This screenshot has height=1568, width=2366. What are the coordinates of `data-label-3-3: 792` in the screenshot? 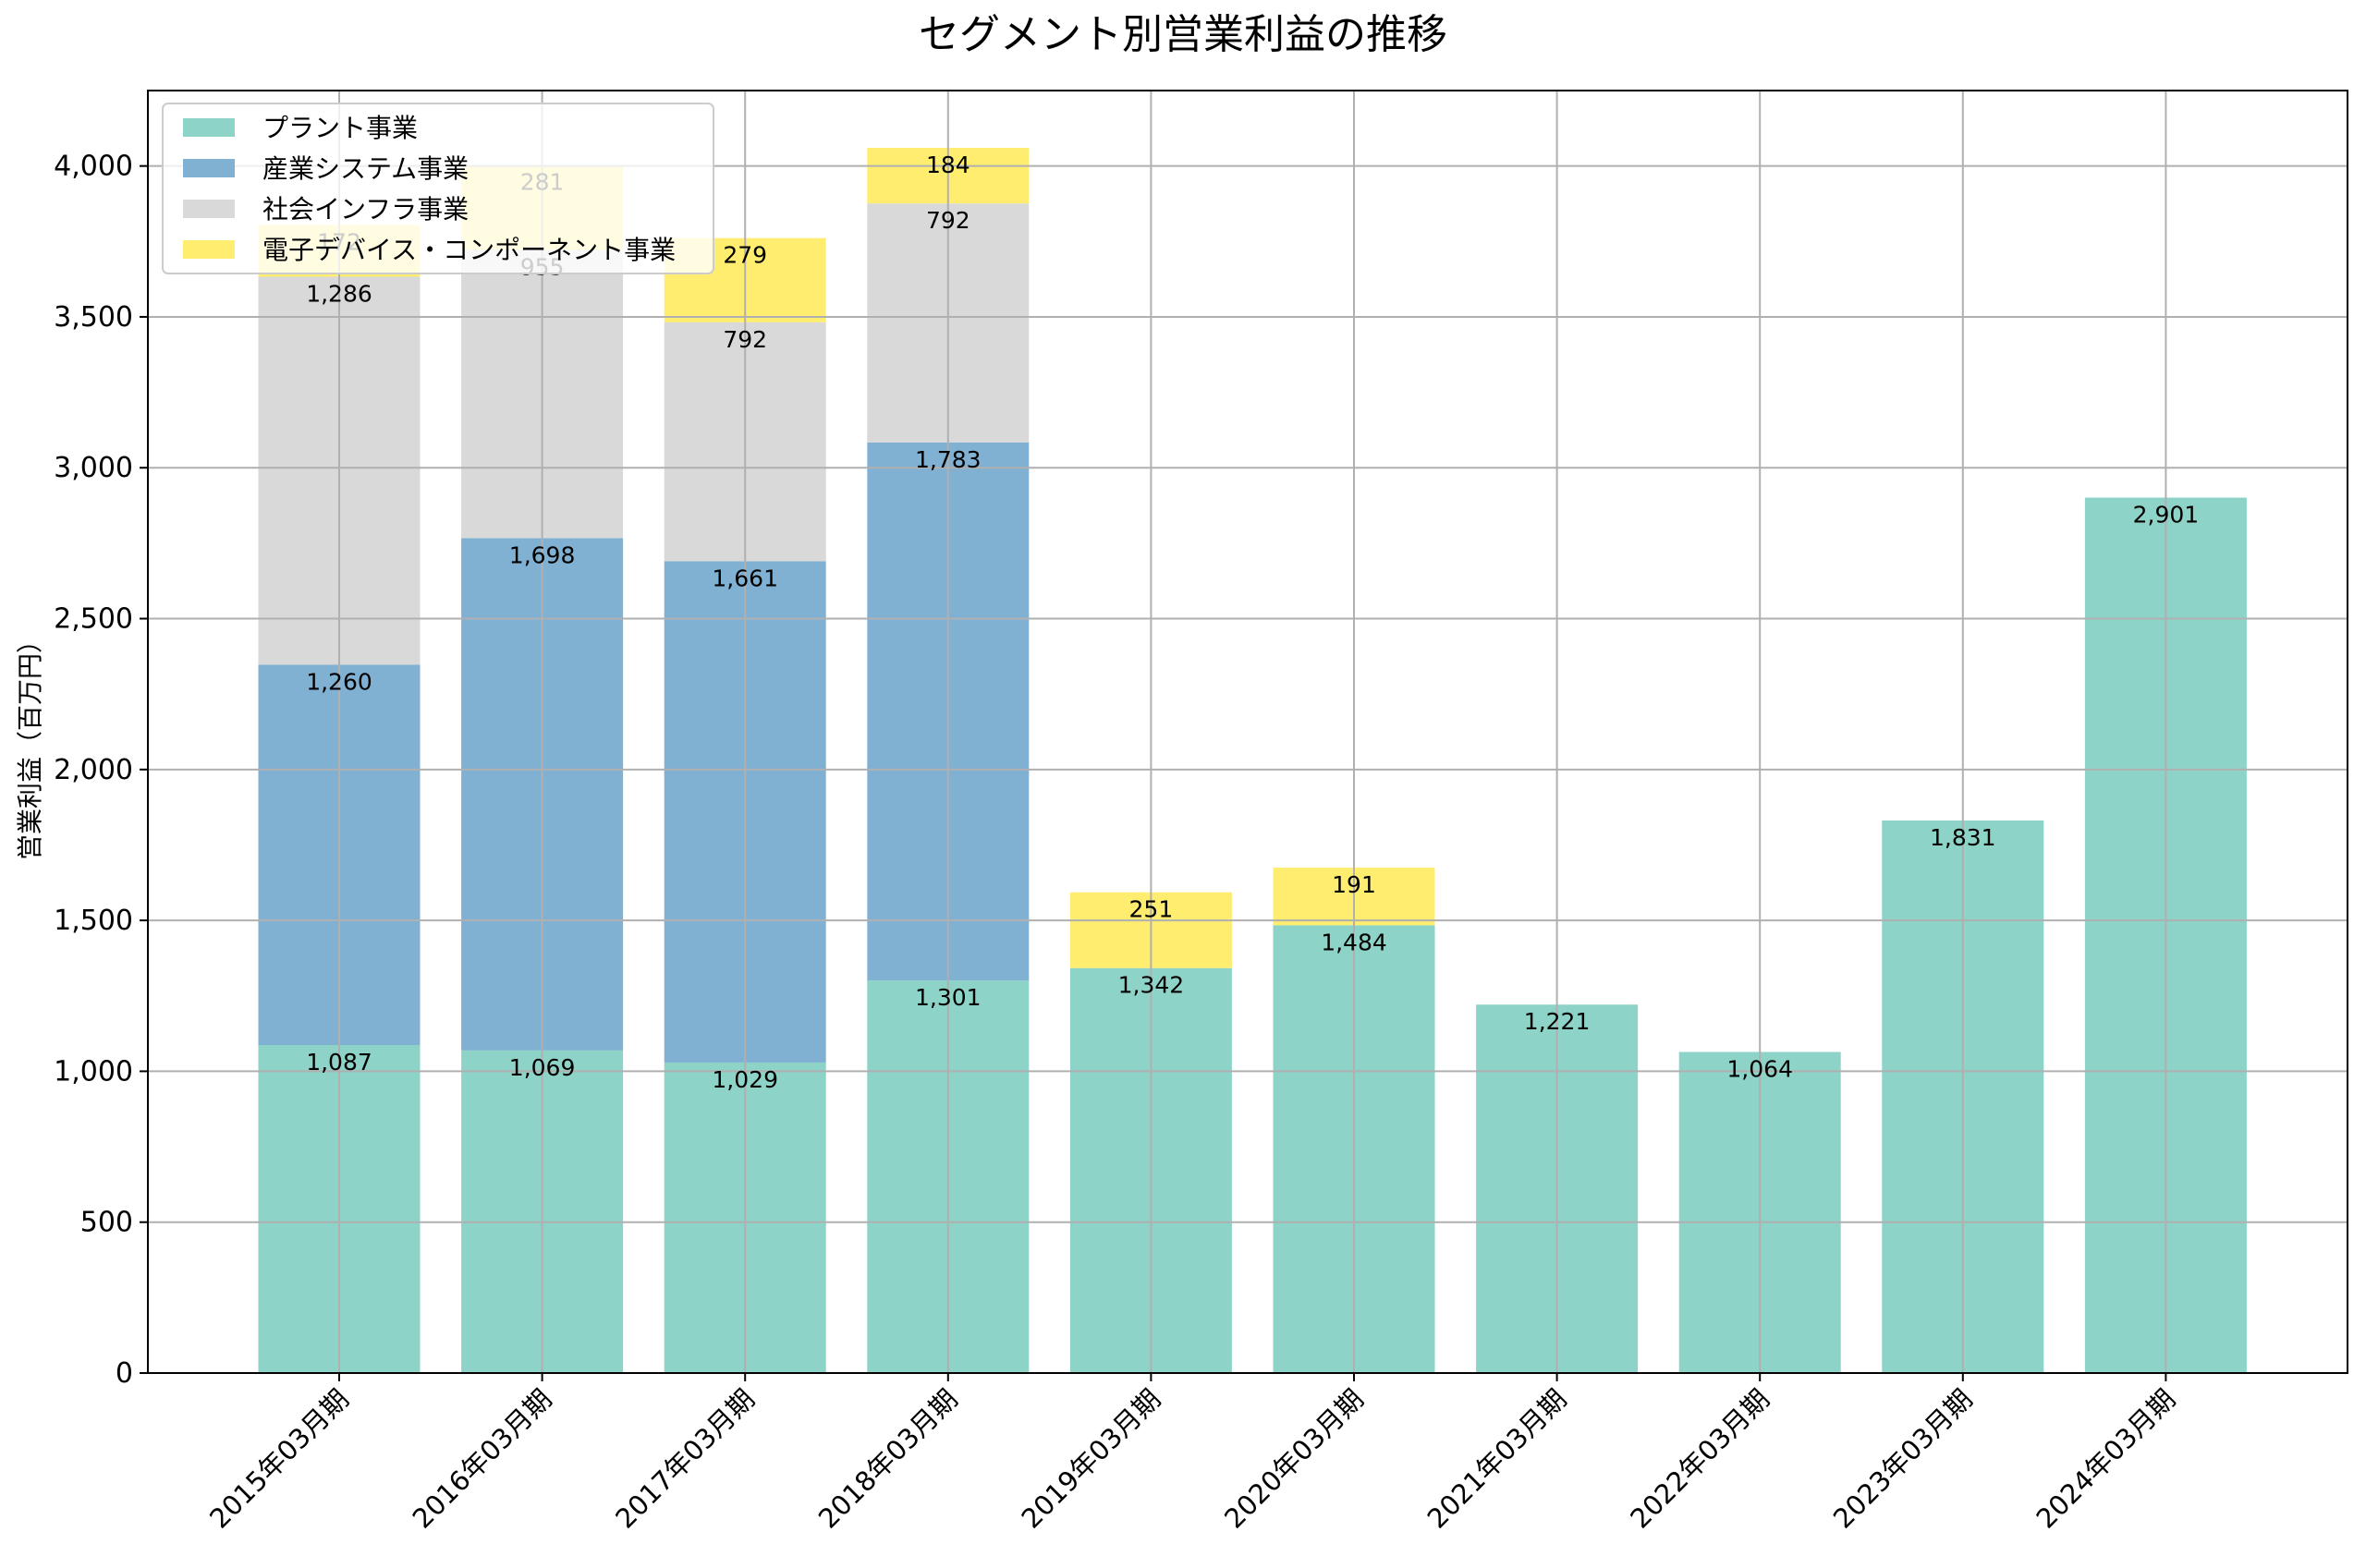 It's located at (745, 339).